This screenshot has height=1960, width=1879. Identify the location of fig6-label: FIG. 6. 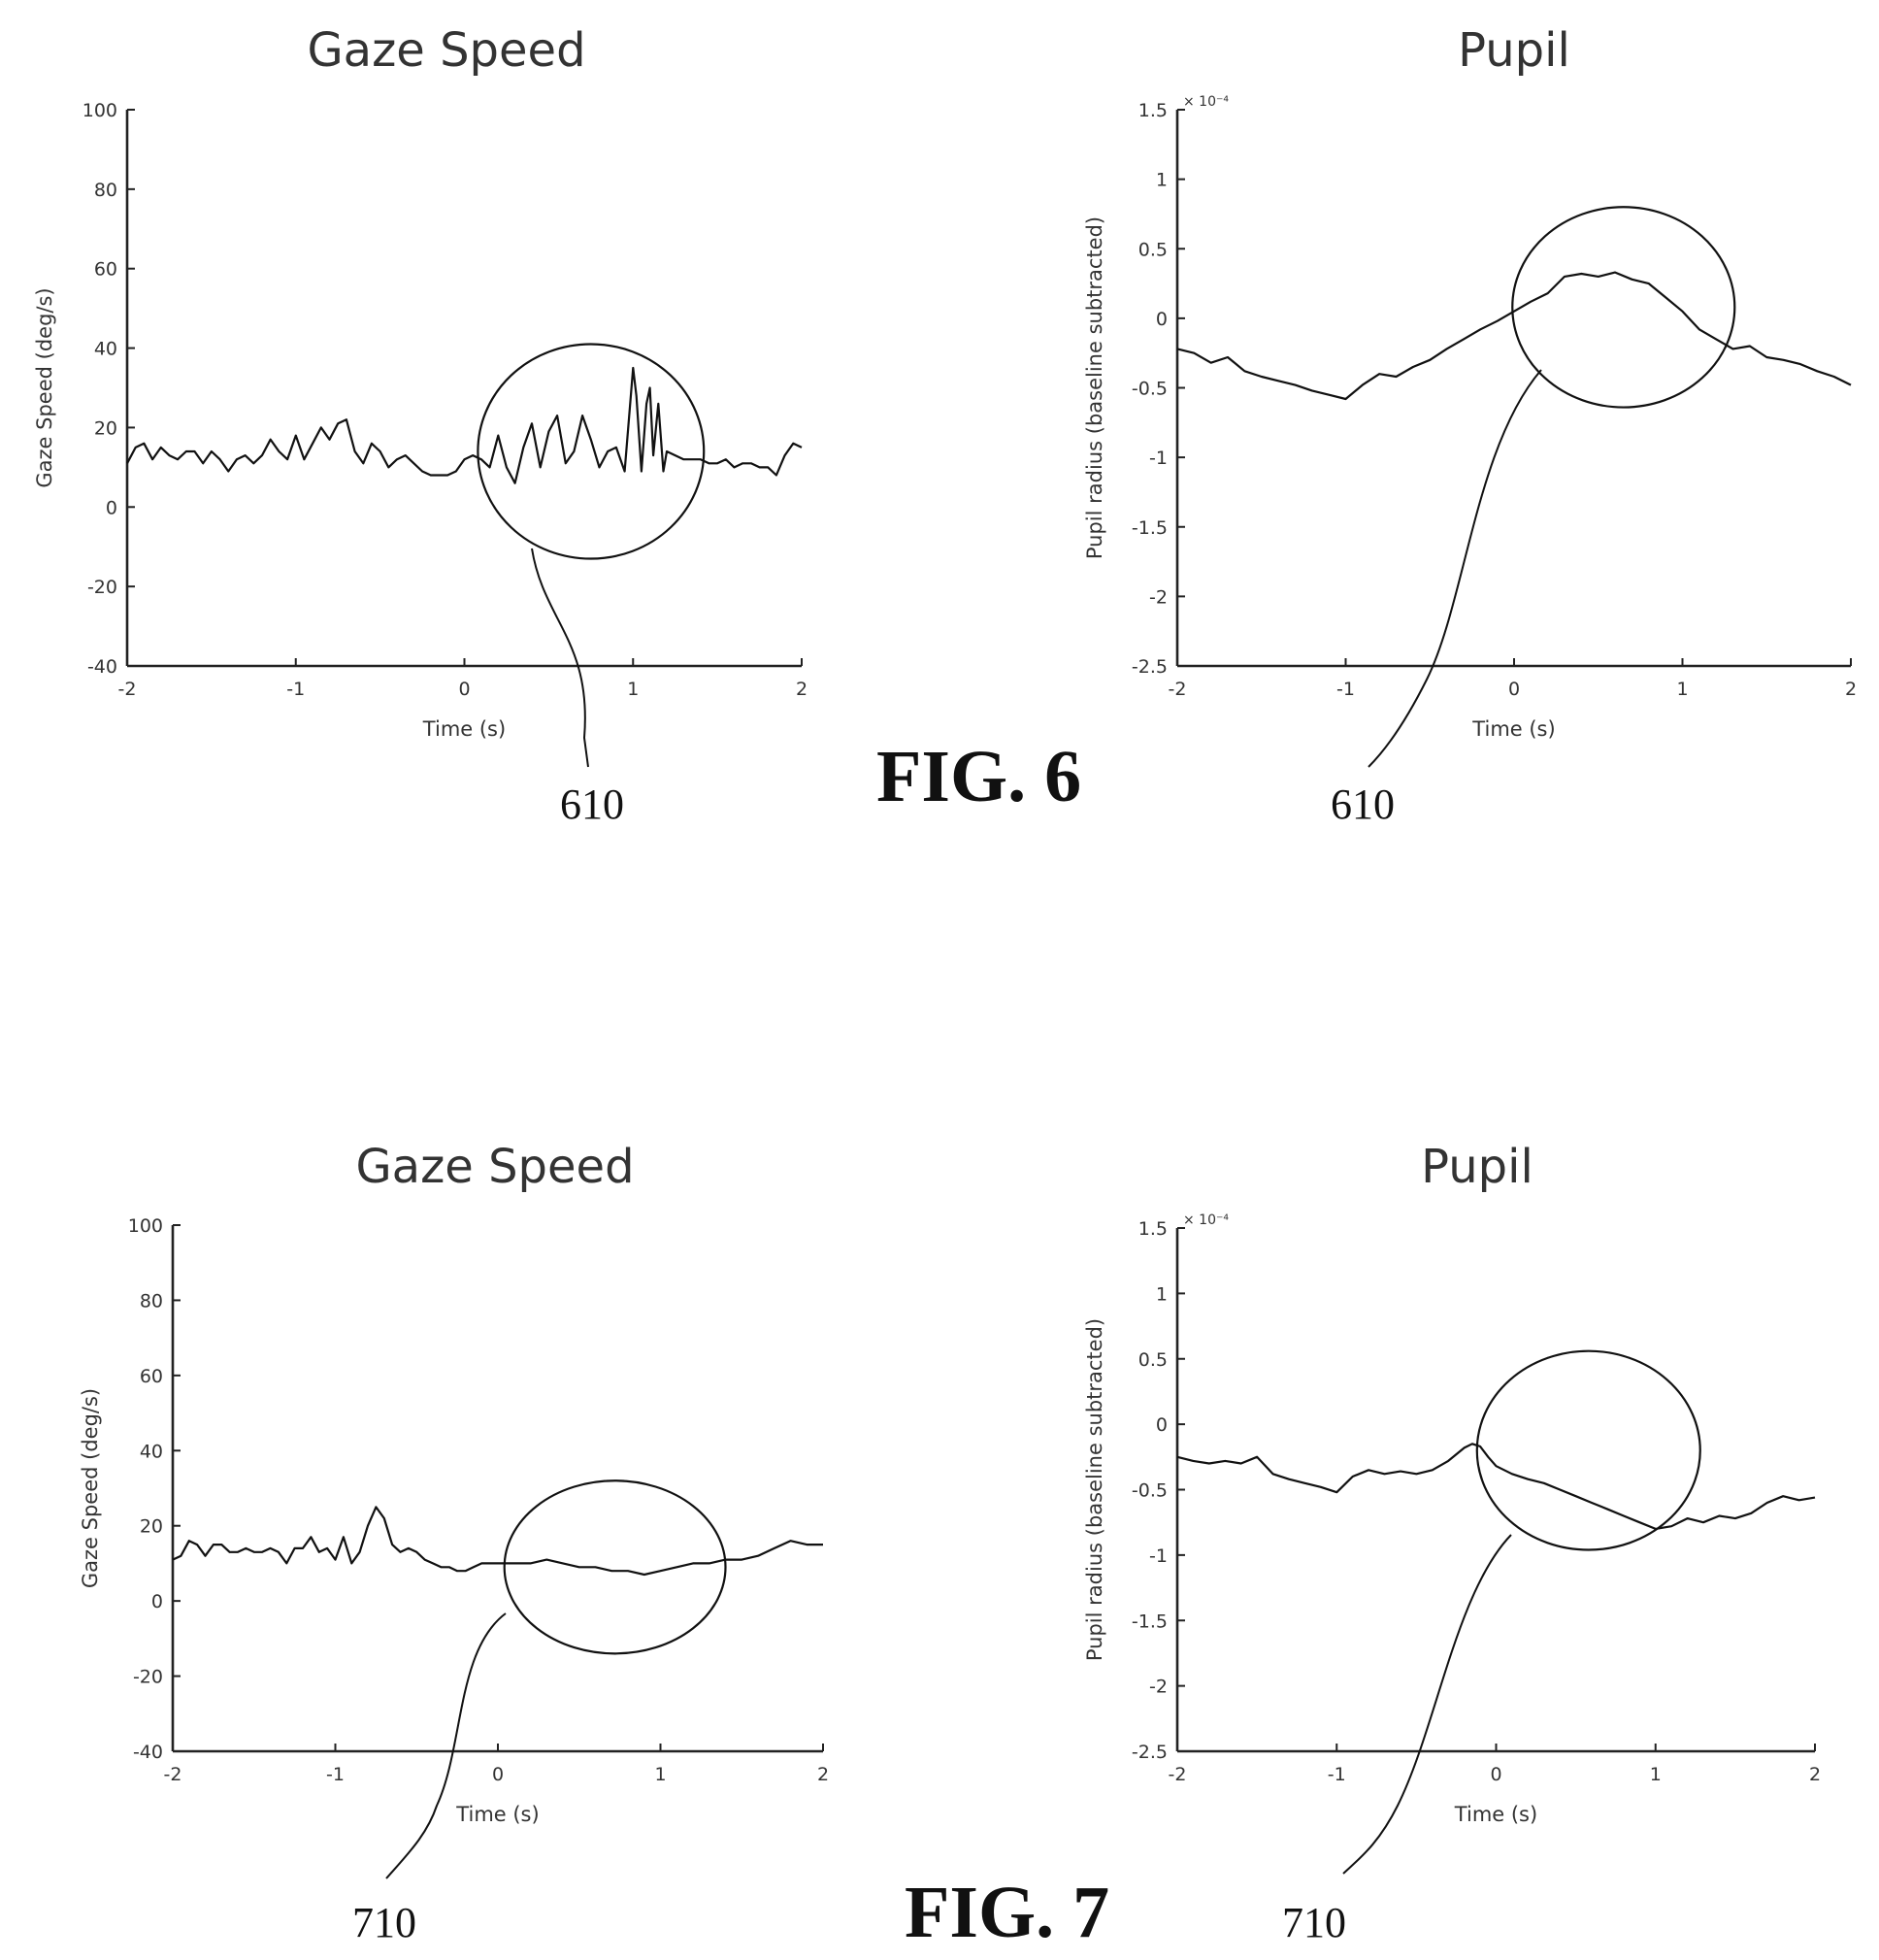
(978, 776).